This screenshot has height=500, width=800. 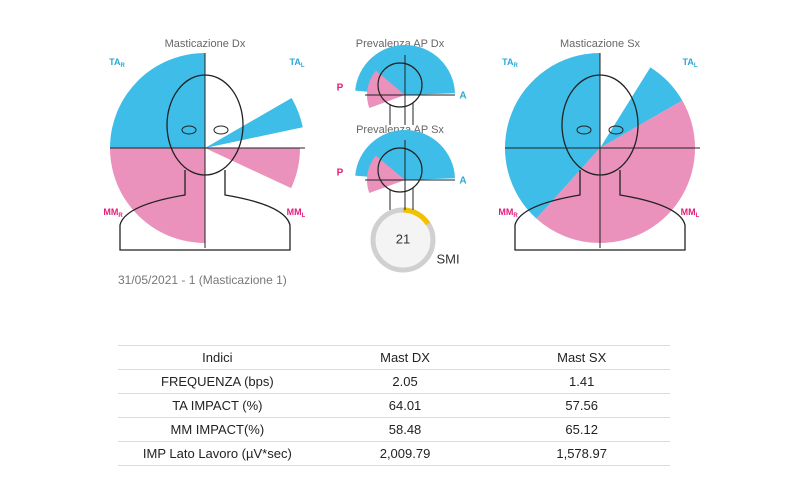 I want to click on ap-sx-title: Prevalenza AP Sx, so click(x=400, y=130).